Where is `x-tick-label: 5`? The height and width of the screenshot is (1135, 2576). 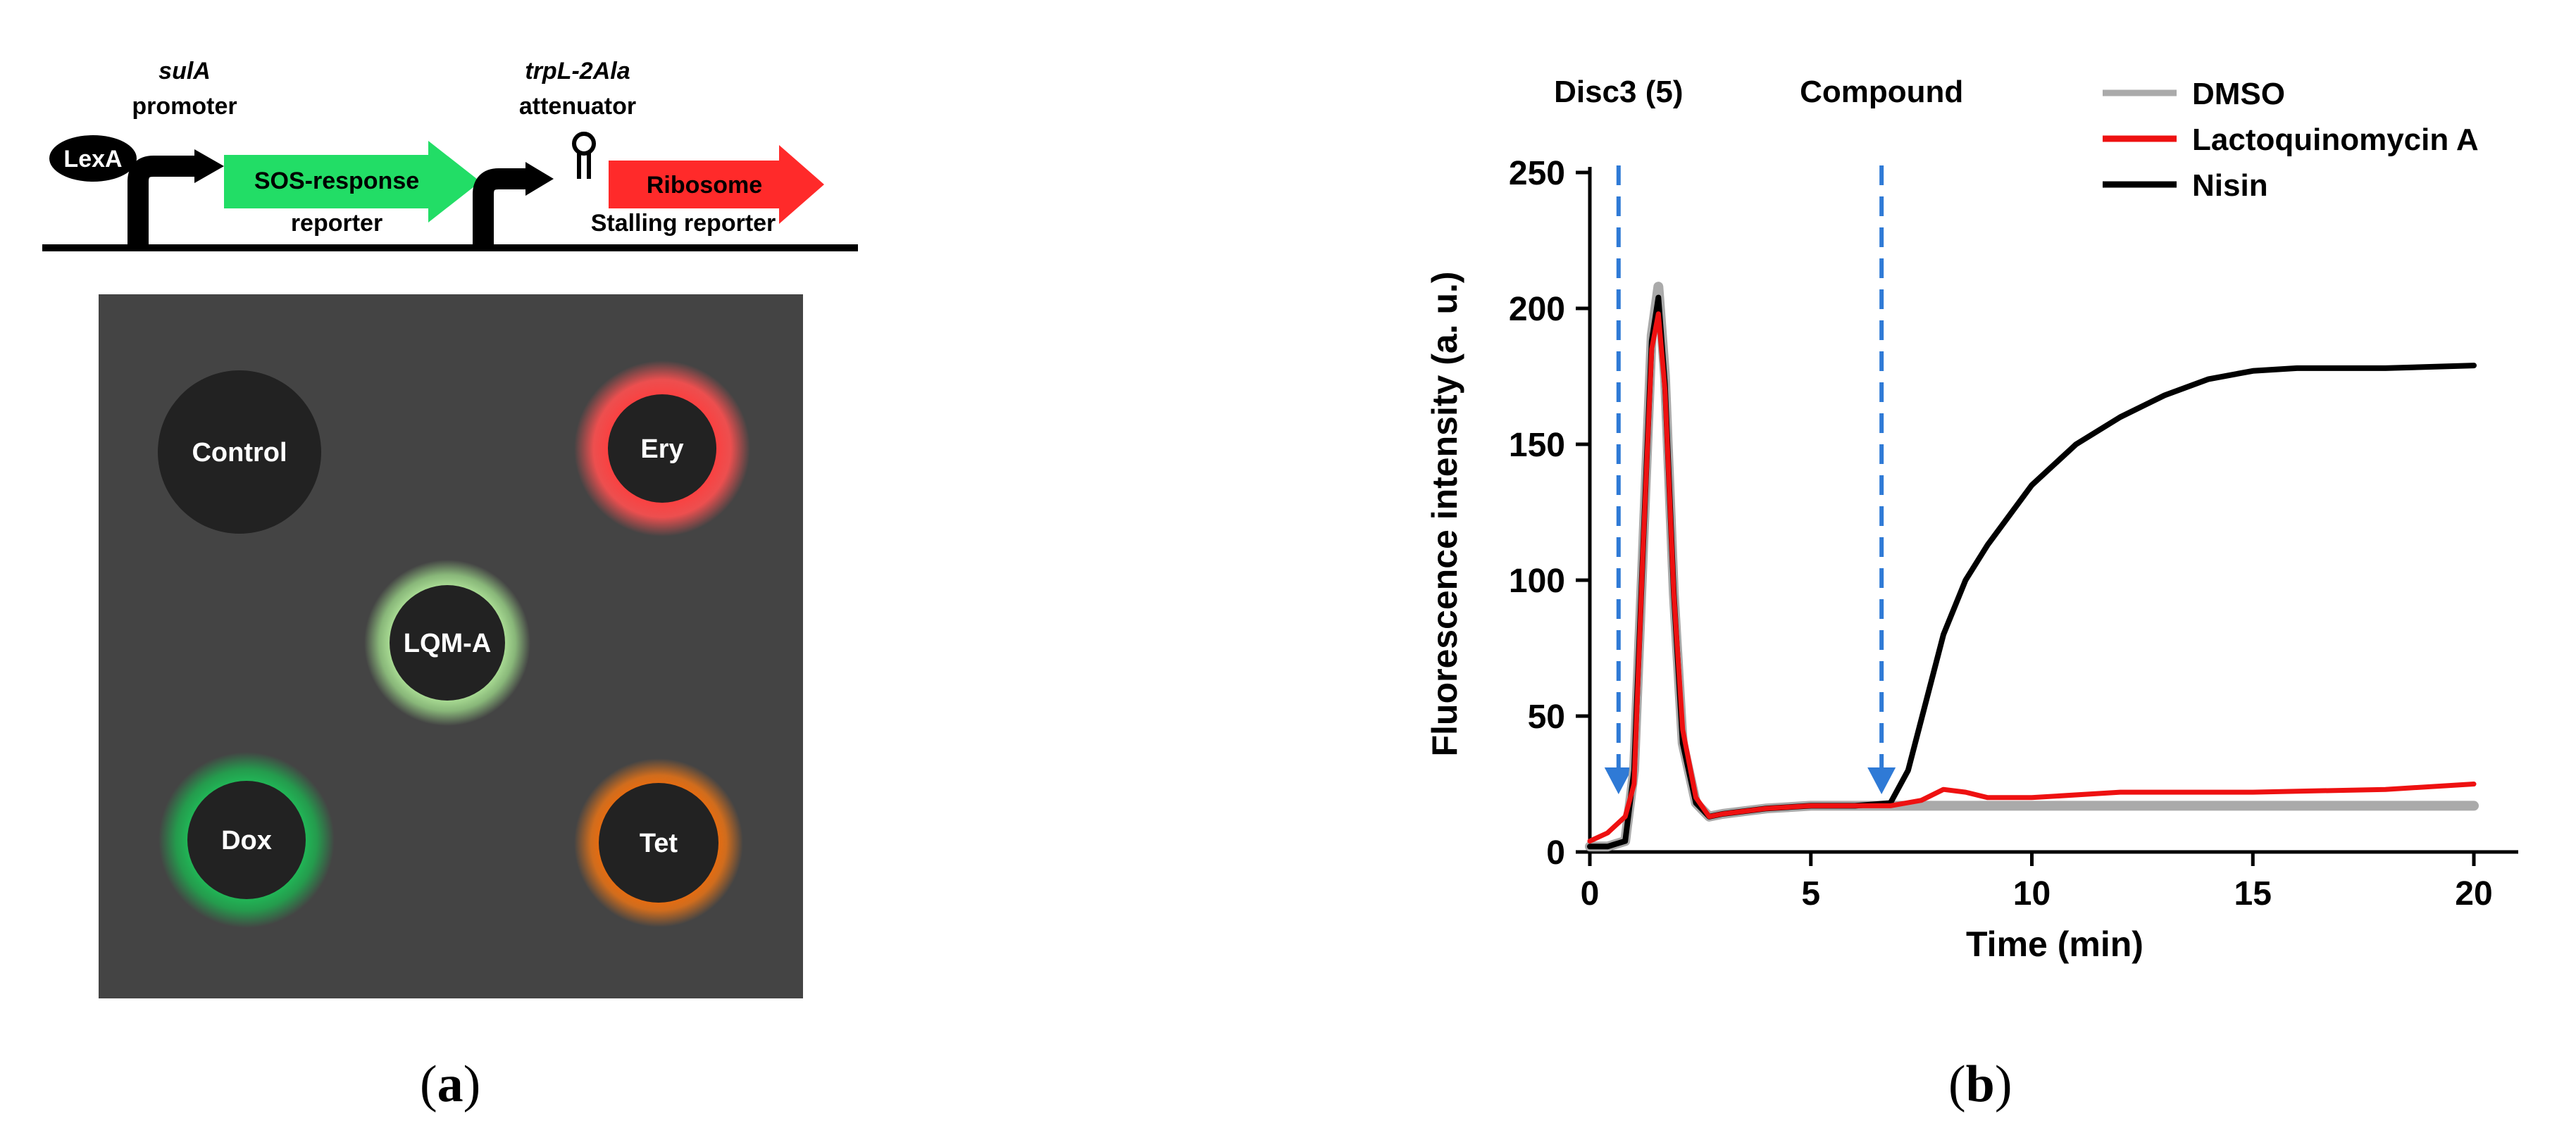 x-tick-label: 5 is located at coordinates (1810, 894).